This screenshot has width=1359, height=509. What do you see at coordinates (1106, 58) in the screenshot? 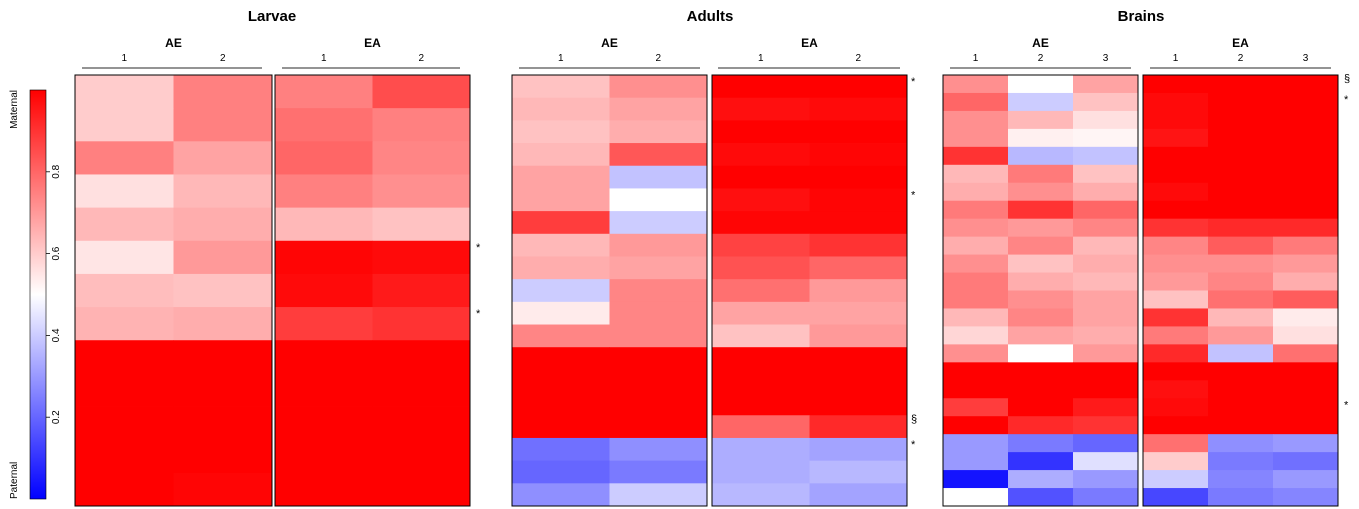
I see `column-label: 3` at bounding box center [1106, 58].